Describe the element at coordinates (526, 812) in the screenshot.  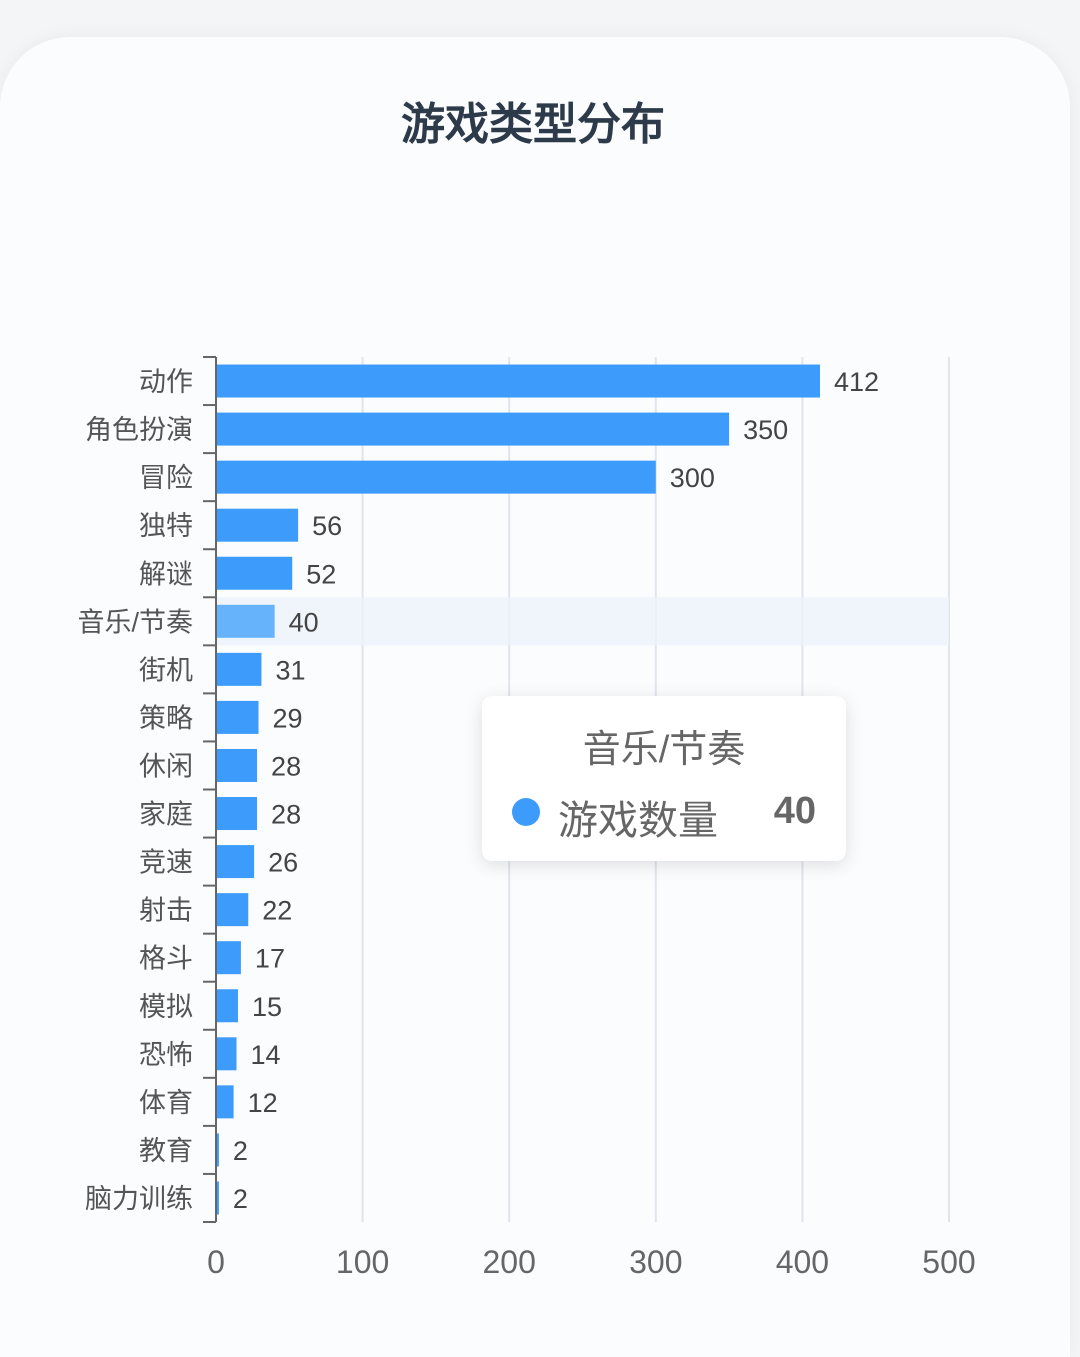
I see `series-dot-icon` at that location.